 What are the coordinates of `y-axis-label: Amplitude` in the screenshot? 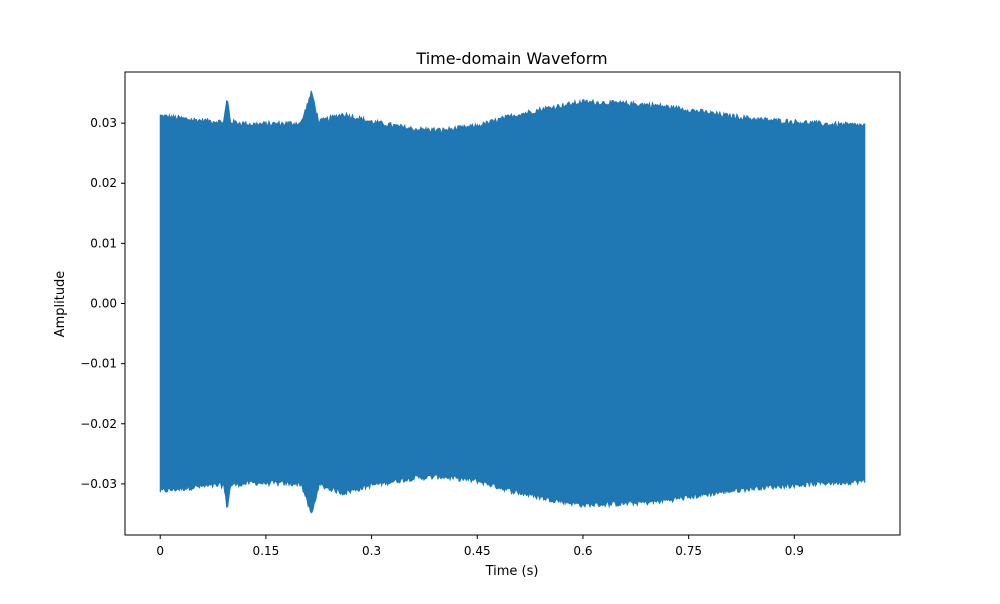 It's located at (60, 304).